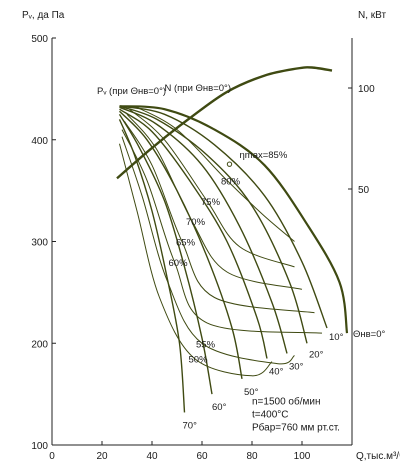 Image resolution: width=400 pixels, height=465 pixels. I want to click on x-tick-label: 0, so click(52, 456).